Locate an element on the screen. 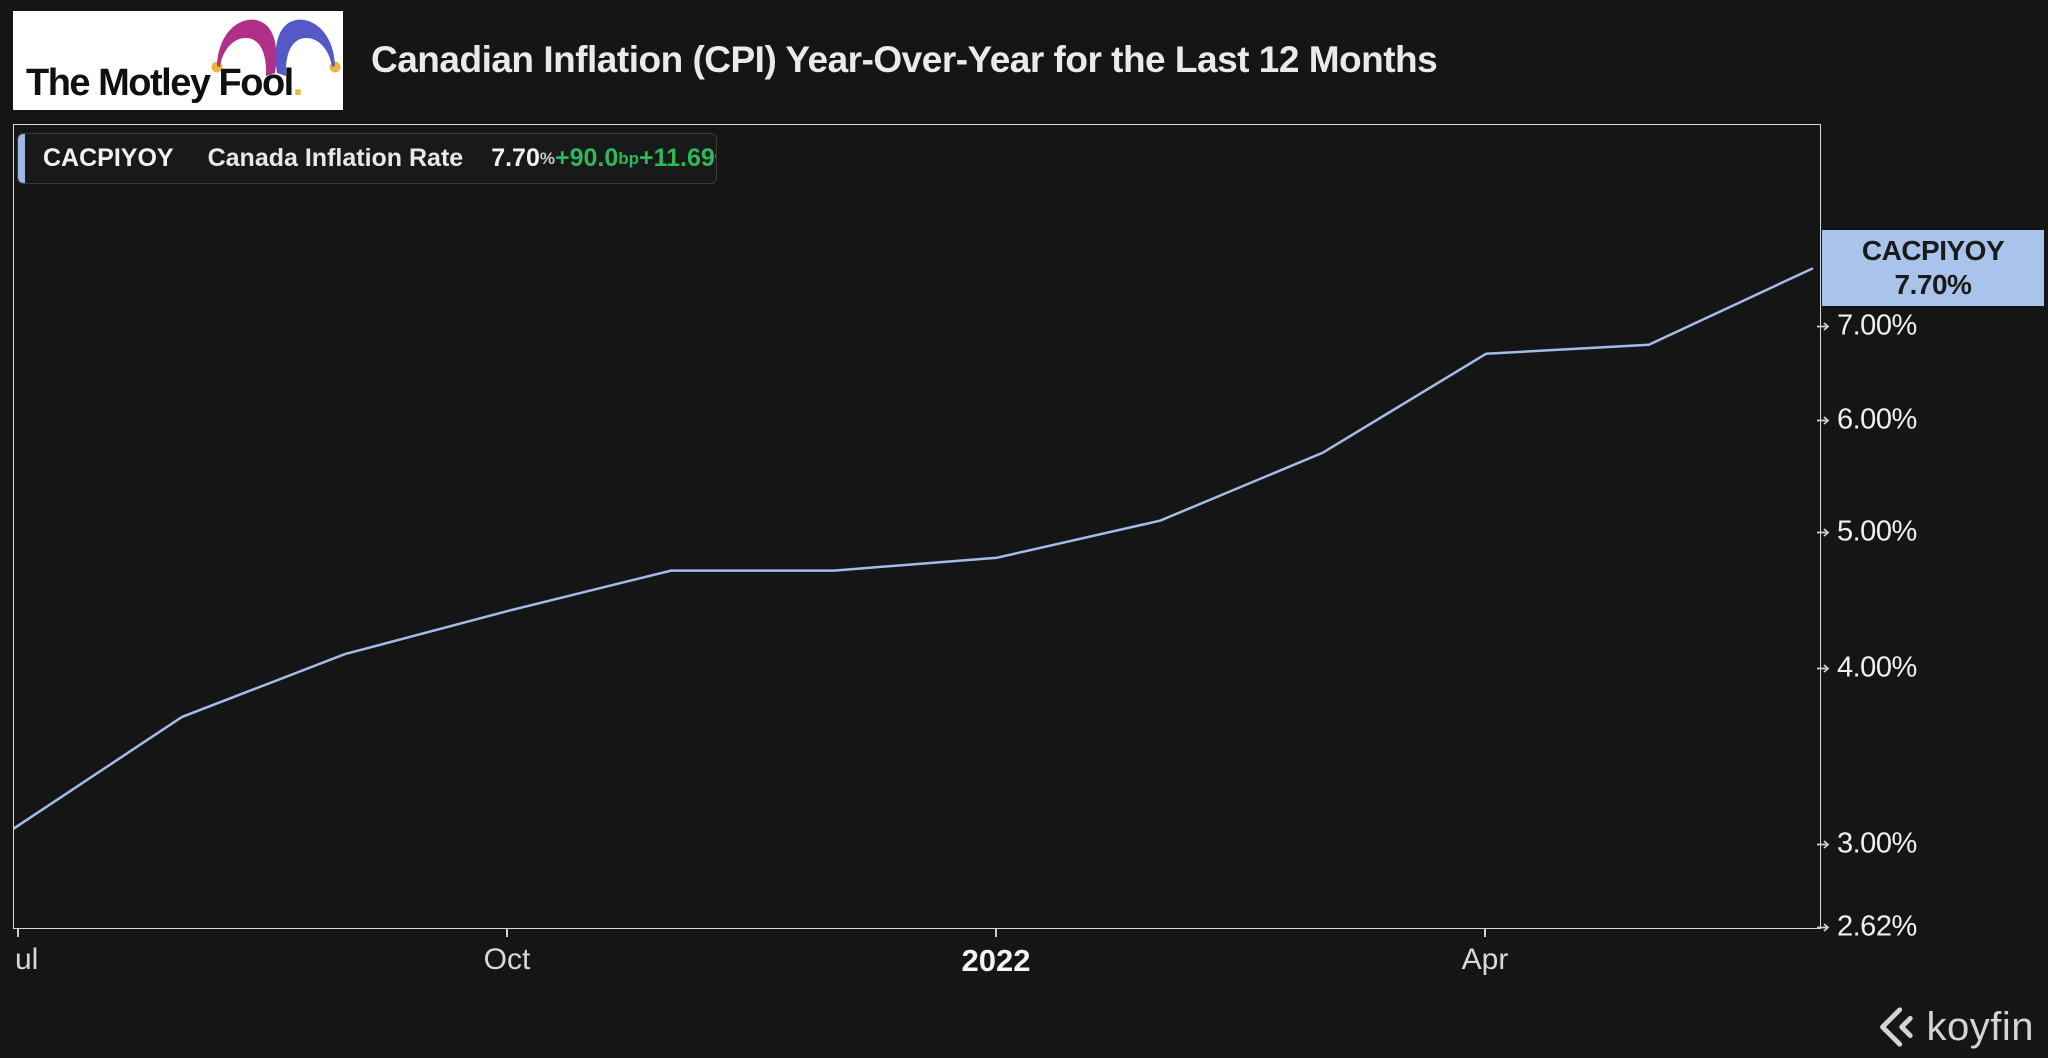 The width and height of the screenshot is (2048, 1058). legend-accent-bar is located at coordinates (21, 158).